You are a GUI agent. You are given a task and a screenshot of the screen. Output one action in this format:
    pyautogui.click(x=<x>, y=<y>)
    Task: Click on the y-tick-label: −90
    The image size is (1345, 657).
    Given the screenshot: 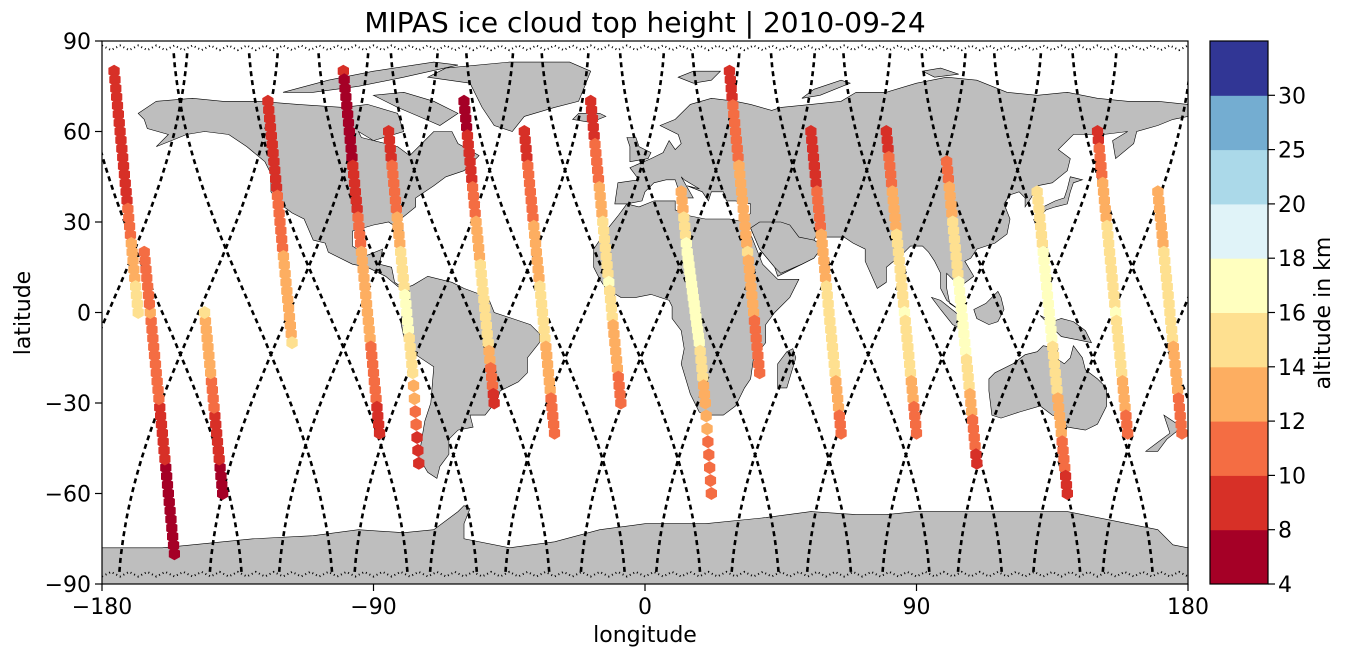 What is the action you would take?
    pyautogui.click(x=68, y=585)
    